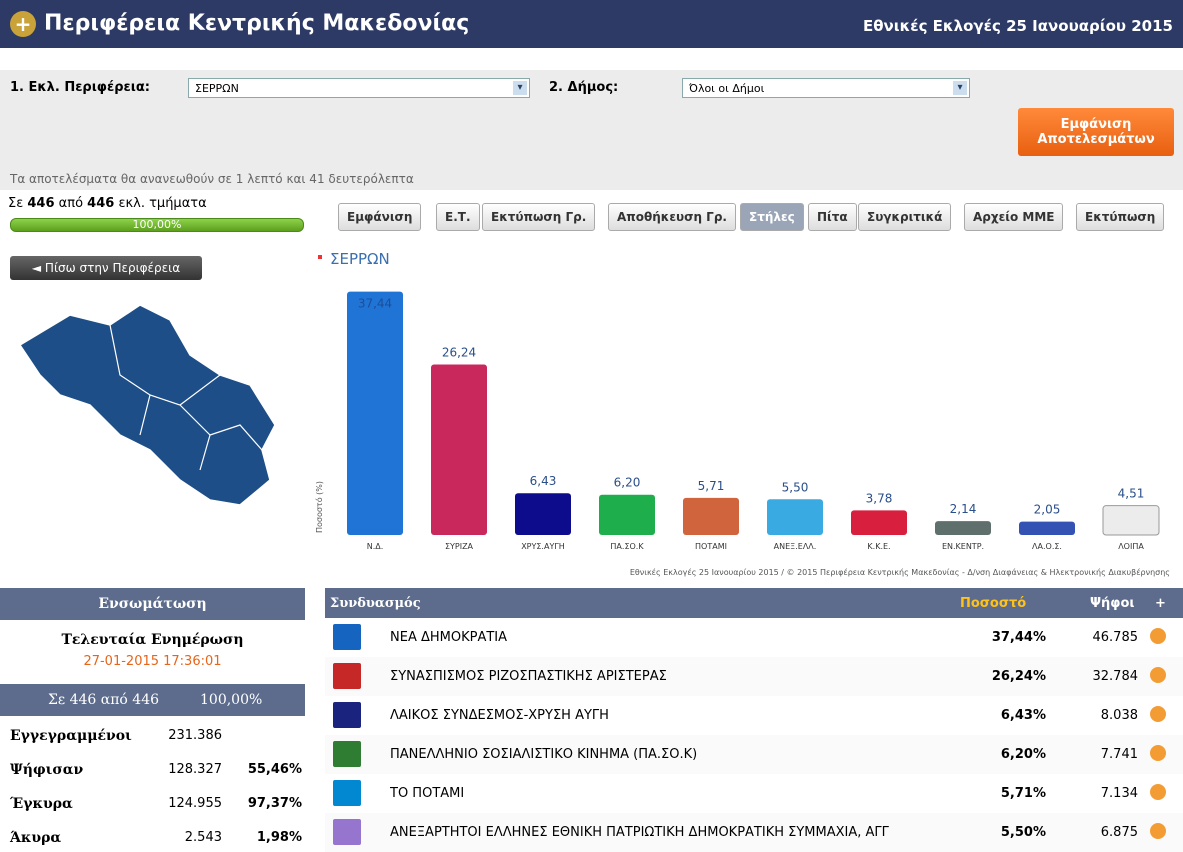 The width and height of the screenshot is (1183, 852). Describe the element at coordinates (1131, 494) in the screenshot. I see `value-label: 4,51` at that location.